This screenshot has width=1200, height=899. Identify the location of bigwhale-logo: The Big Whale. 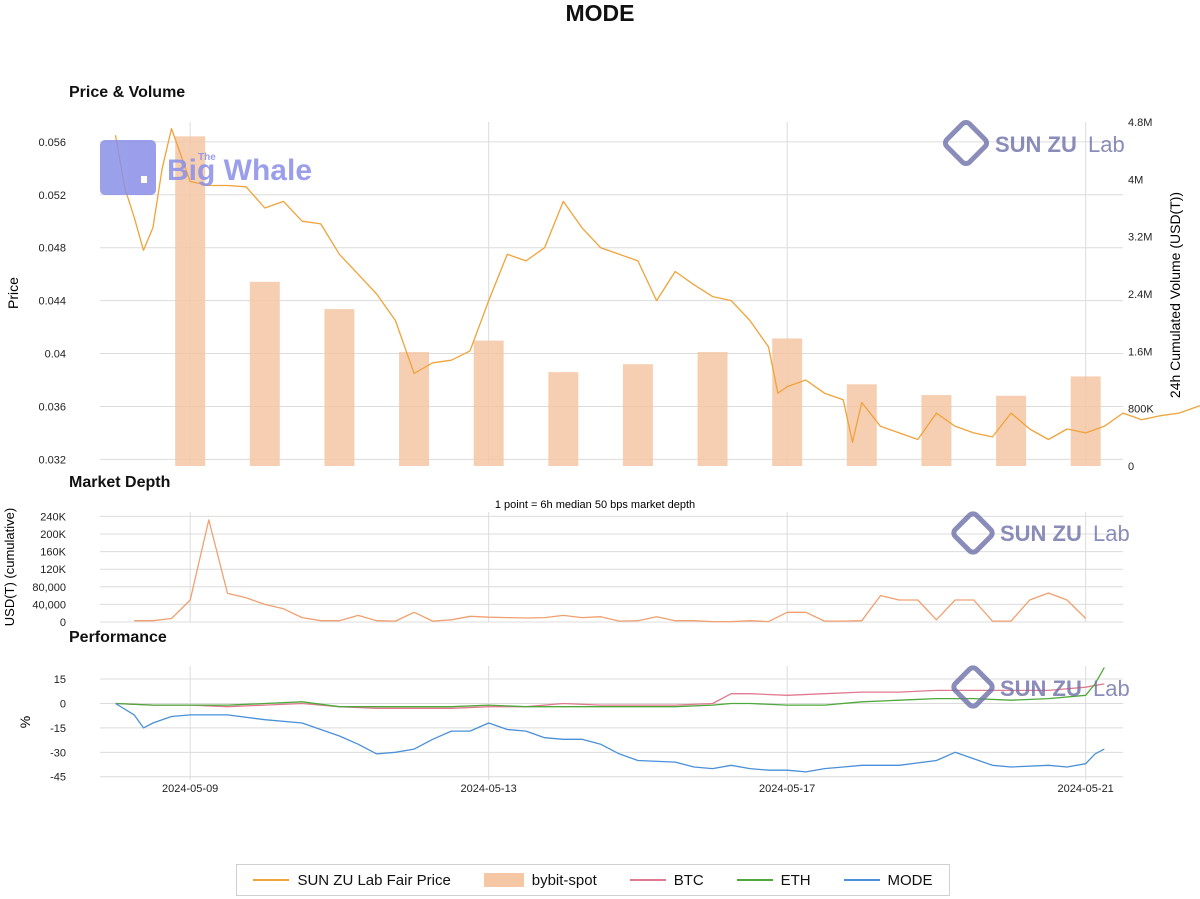
(206, 167).